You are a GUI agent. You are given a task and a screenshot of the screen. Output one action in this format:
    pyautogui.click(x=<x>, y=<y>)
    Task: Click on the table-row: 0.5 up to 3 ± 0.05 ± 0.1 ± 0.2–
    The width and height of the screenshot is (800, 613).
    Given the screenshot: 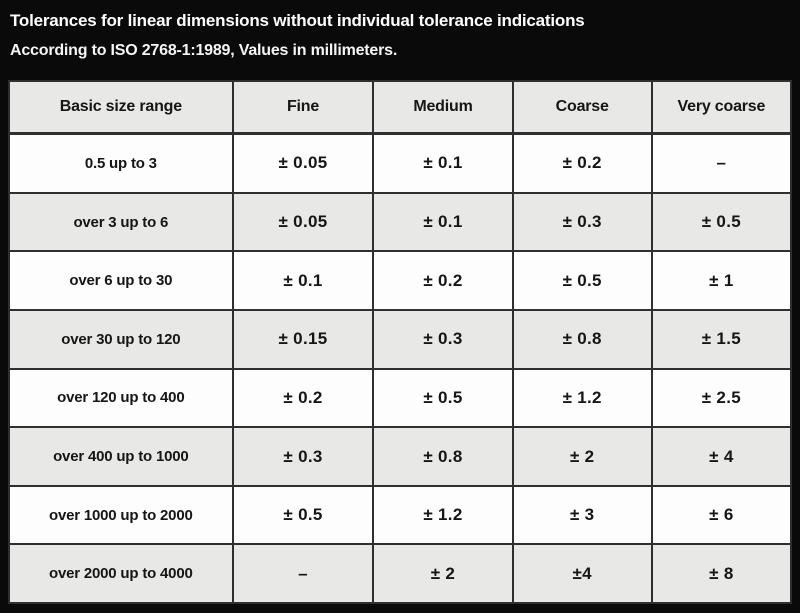 What is the action you would take?
    pyautogui.click(x=400, y=163)
    